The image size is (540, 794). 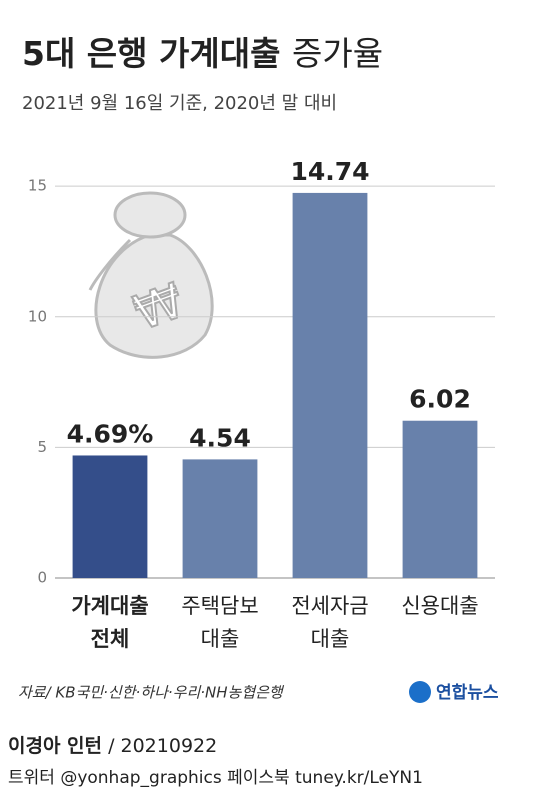 What do you see at coordinates (42, 578) in the screenshot?
I see `y-tick-label: 0` at bounding box center [42, 578].